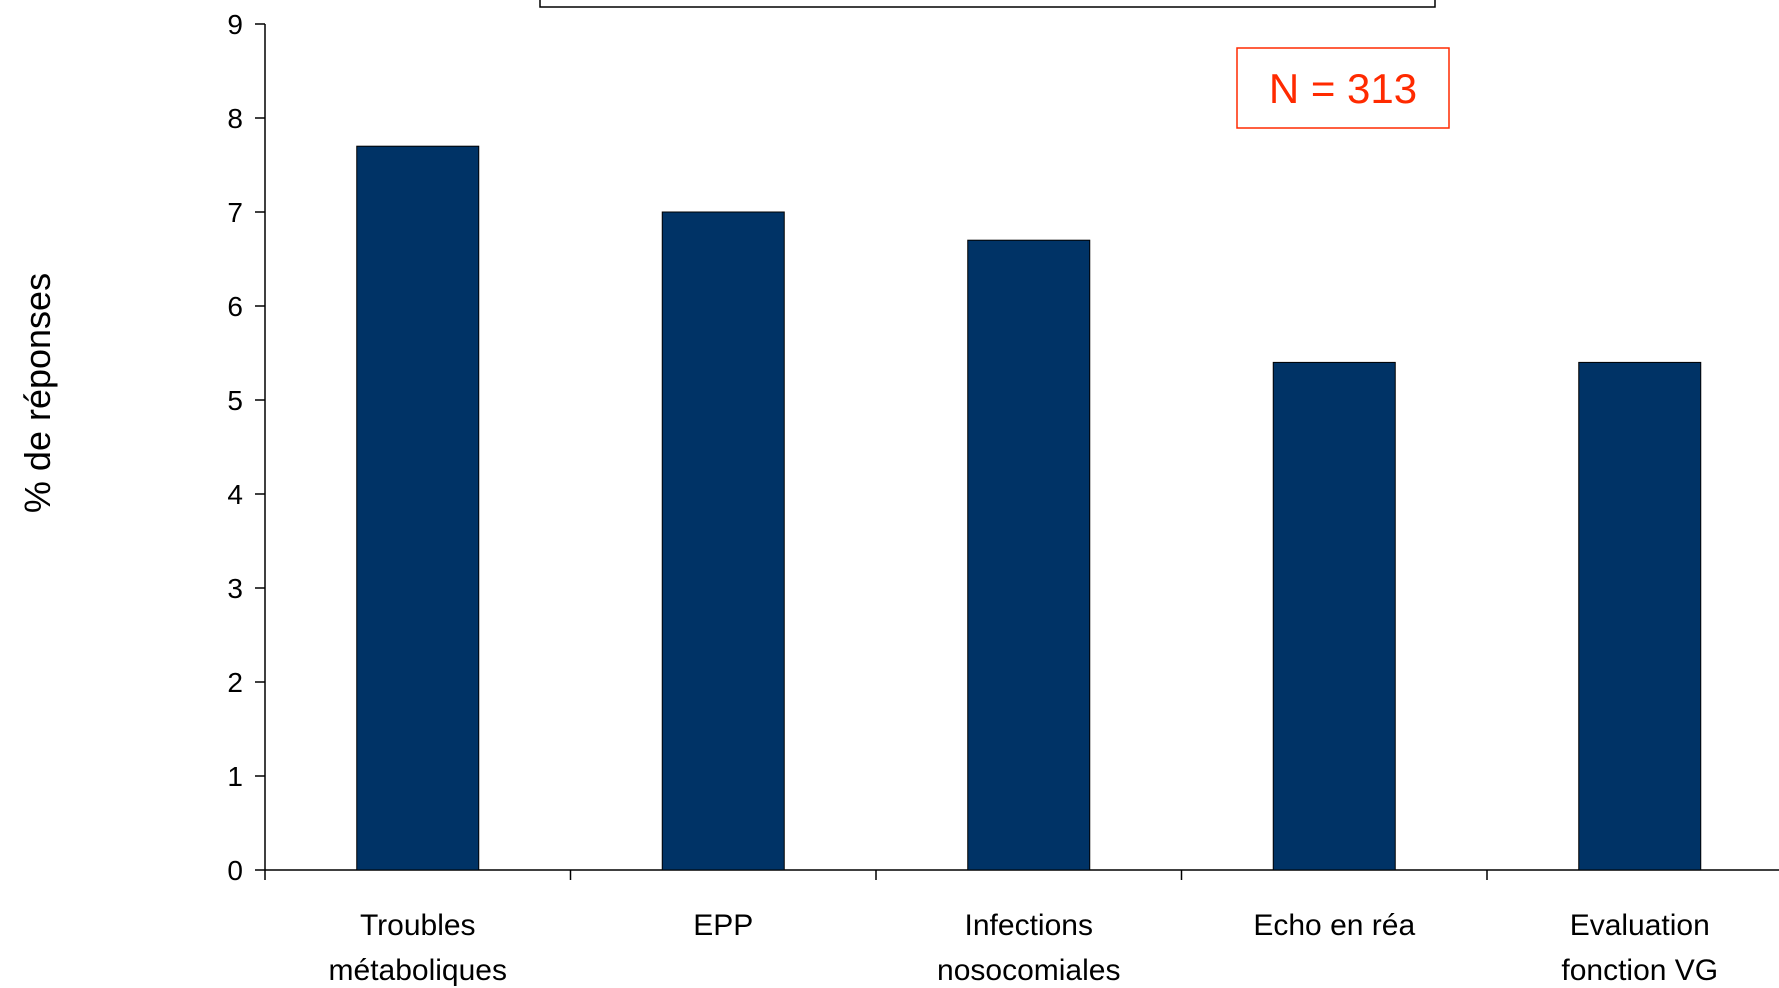 The width and height of the screenshot is (1779, 988). Describe the element at coordinates (235, 870) in the screenshot. I see `y-tick-label: 0` at that location.